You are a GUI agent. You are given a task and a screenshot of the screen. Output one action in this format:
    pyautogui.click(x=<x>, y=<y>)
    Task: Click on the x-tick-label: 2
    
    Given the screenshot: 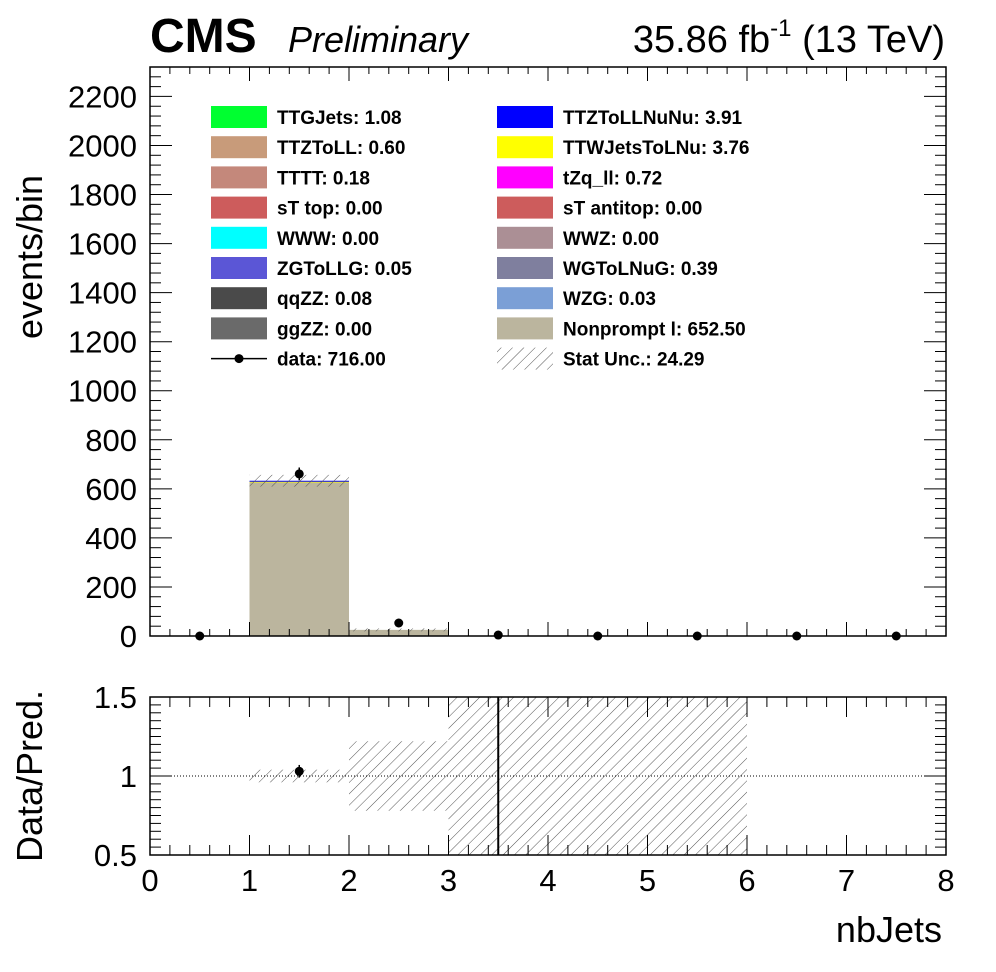 What is the action you would take?
    pyautogui.click(x=348, y=880)
    